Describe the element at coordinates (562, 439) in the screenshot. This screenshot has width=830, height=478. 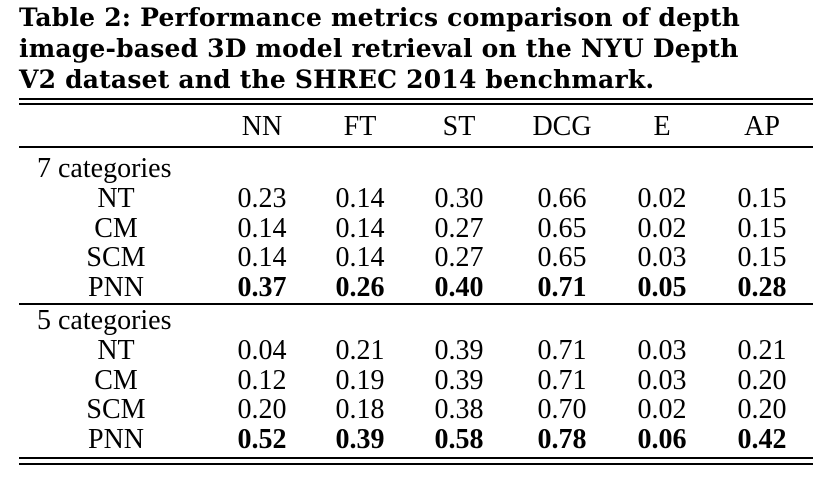
I see `table-cell-dcg: 0.78` at that location.